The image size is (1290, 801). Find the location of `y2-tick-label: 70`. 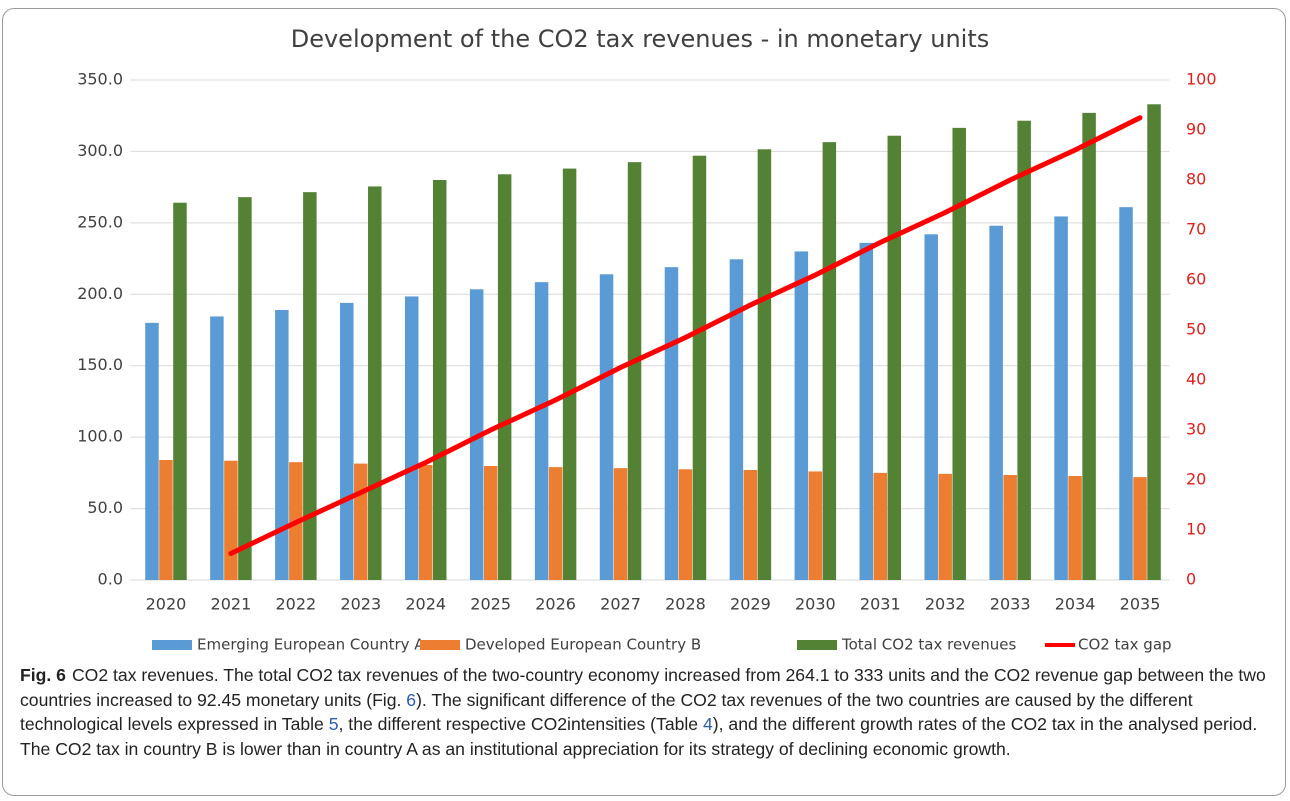

y2-tick-label: 70 is located at coordinates (1196, 229).